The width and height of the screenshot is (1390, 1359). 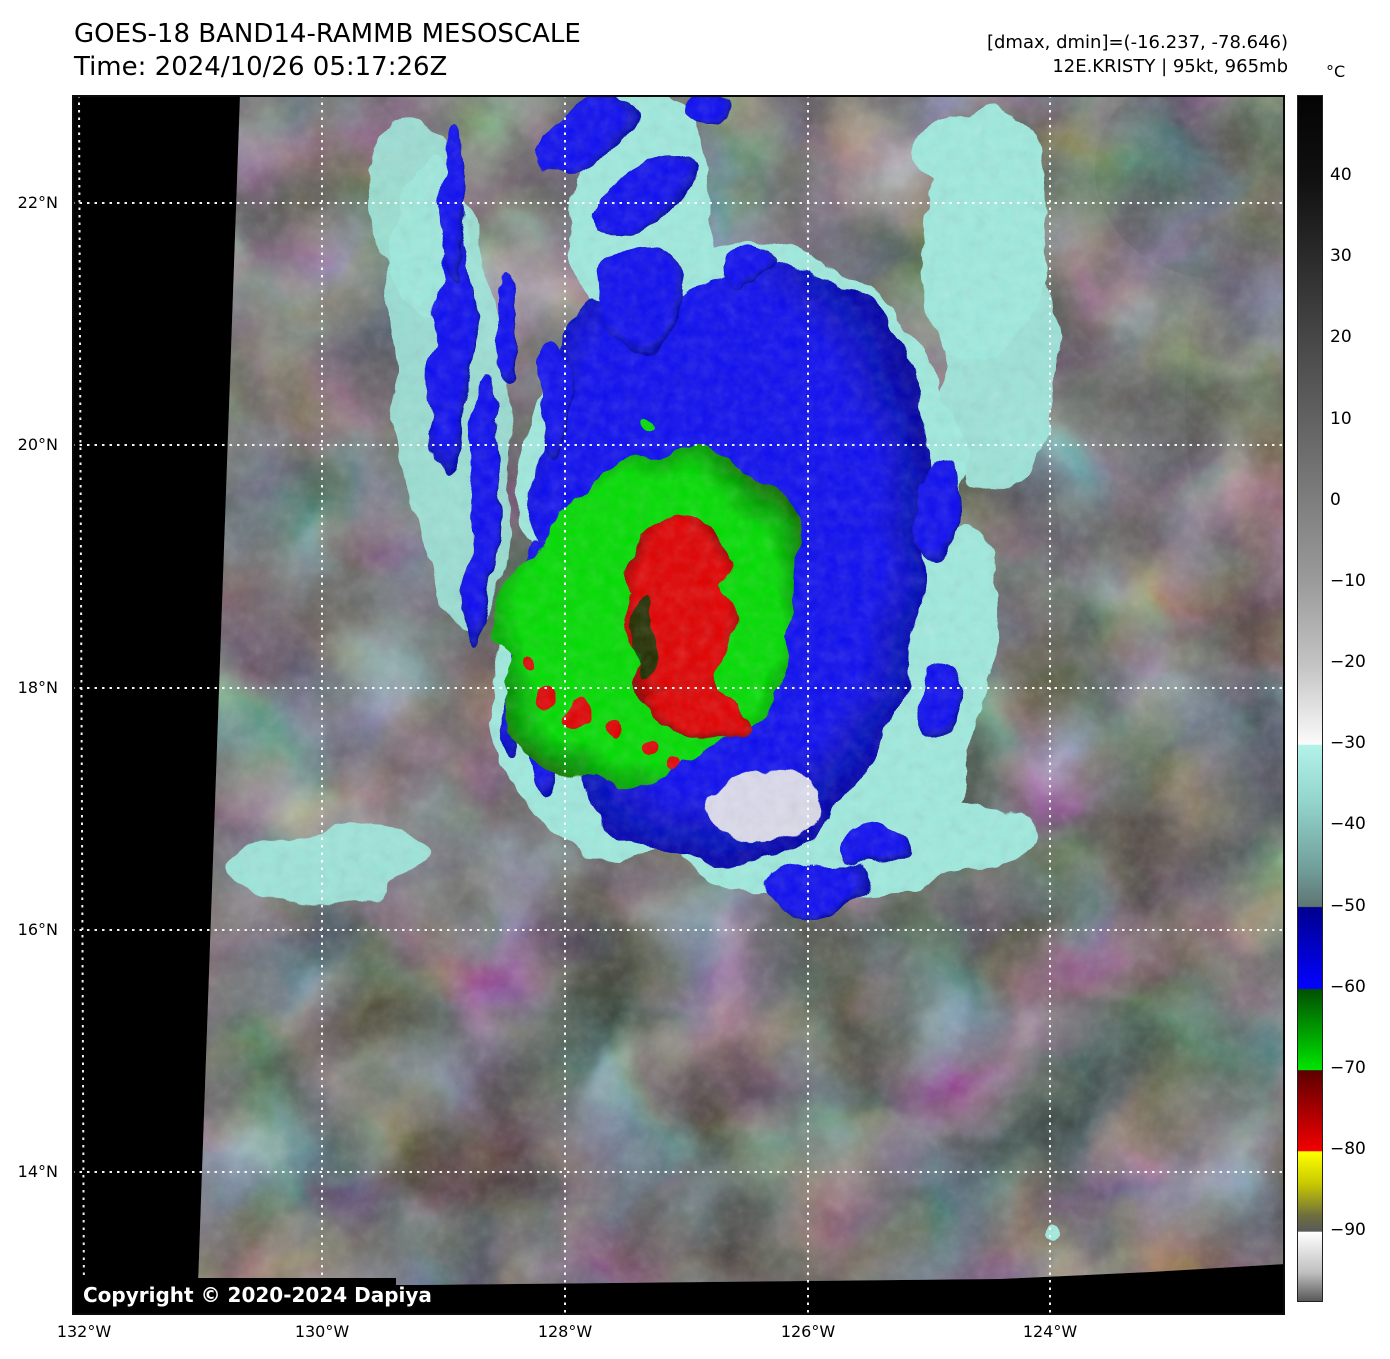 What do you see at coordinates (37, 1171) in the screenshot?
I see `lat-label: 14°N` at bounding box center [37, 1171].